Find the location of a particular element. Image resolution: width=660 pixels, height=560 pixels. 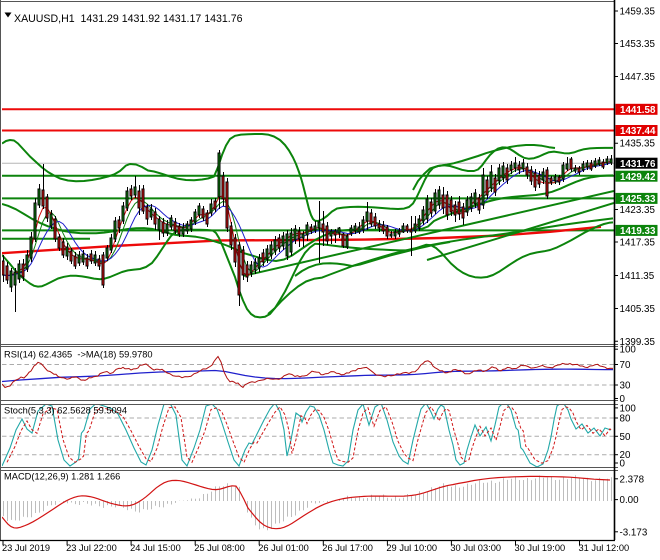

svg-text: 30 is located at coordinates (625, 386).